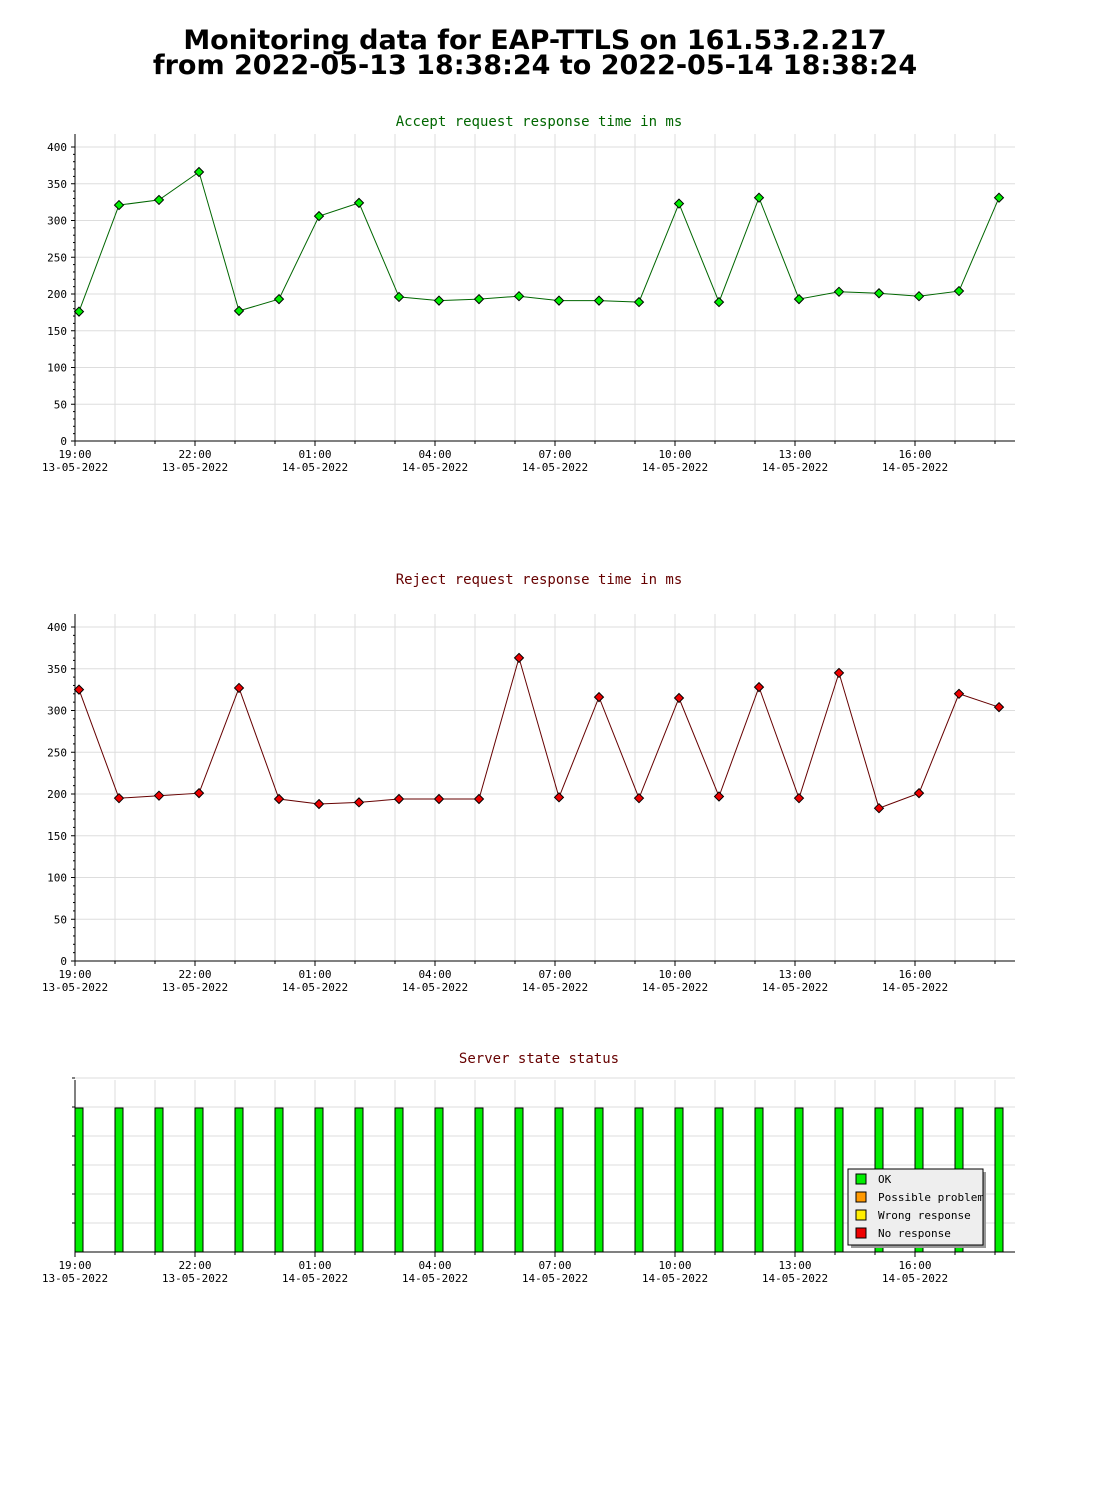 The image size is (1100, 1500). I want to click on y-tick-label: 300, so click(57, 221).